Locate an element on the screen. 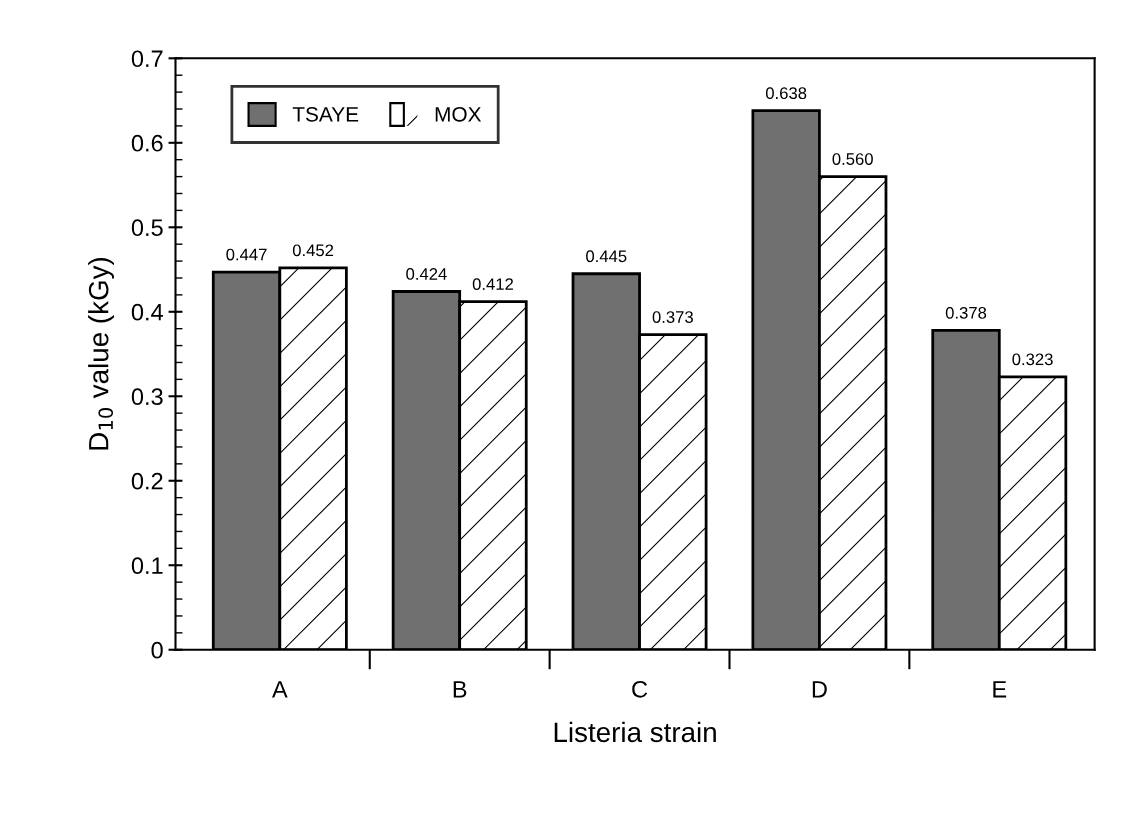  x-axis-title: Listeria strain is located at coordinates (635, 732).